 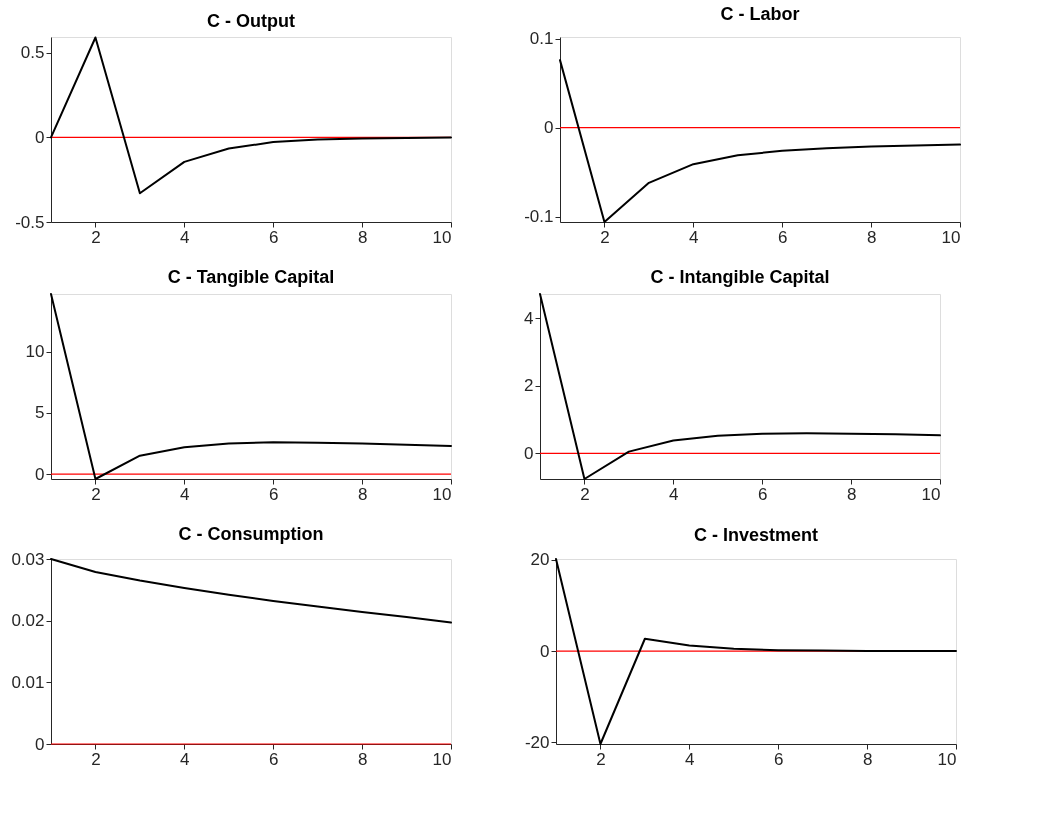 What do you see at coordinates (251, 277) in the screenshot?
I see `chart-title: C - Tangible Capital` at bounding box center [251, 277].